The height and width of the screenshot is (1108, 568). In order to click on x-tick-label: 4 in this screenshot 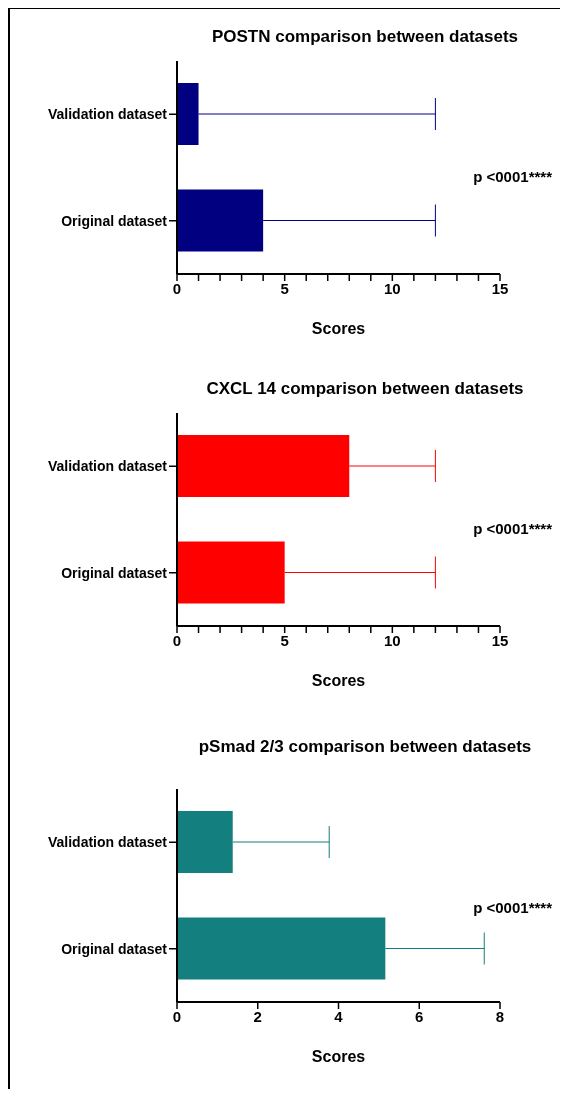, I will do `click(339, 1016)`.